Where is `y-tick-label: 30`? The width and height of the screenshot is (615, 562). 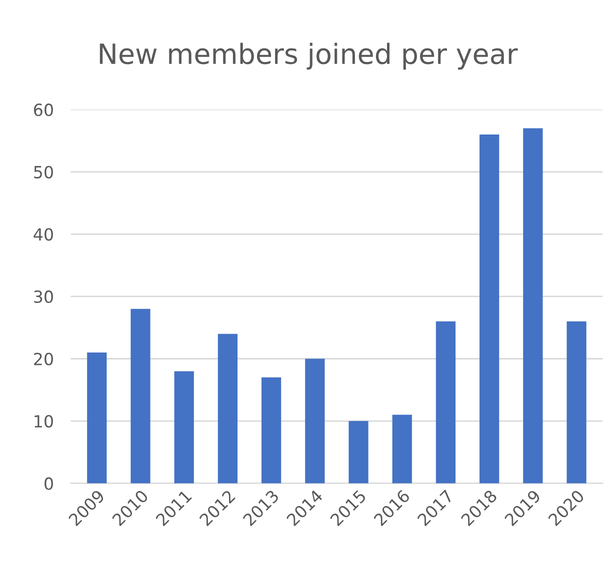 y-tick-label: 30 is located at coordinates (43, 297).